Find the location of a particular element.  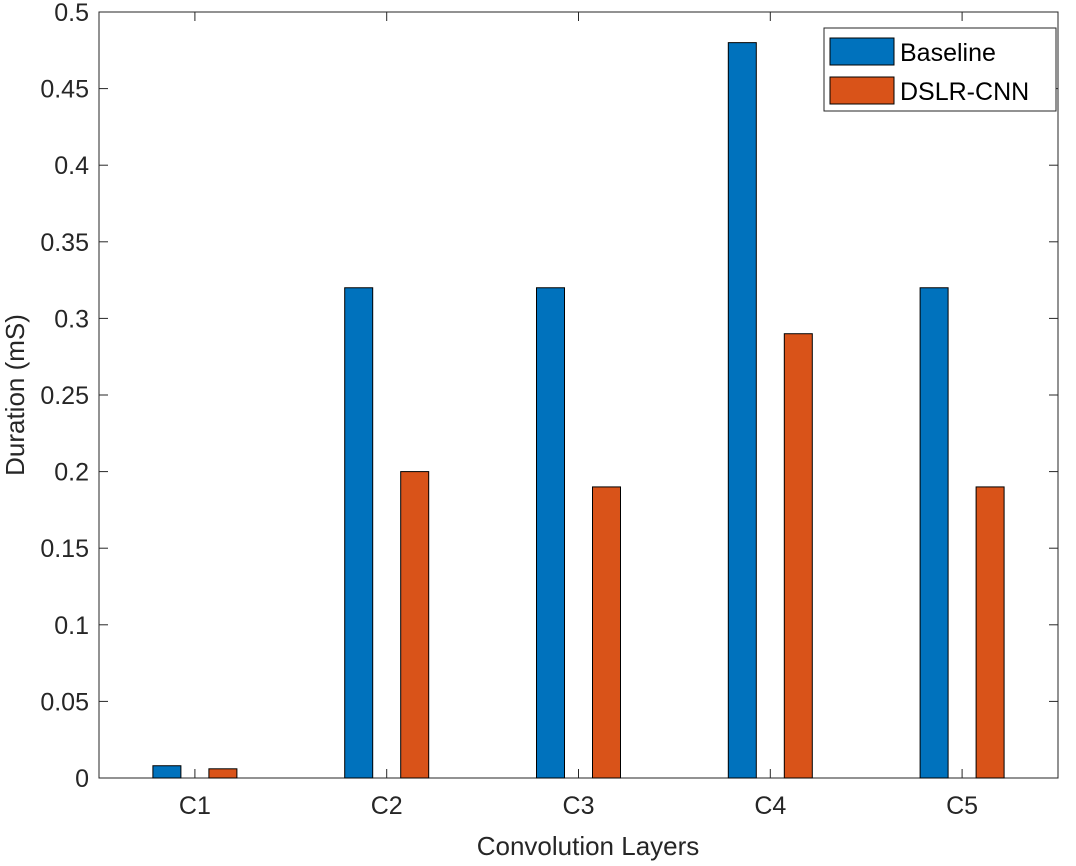

bar-dslr-cnn-c4 is located at coordinates (798, 556).